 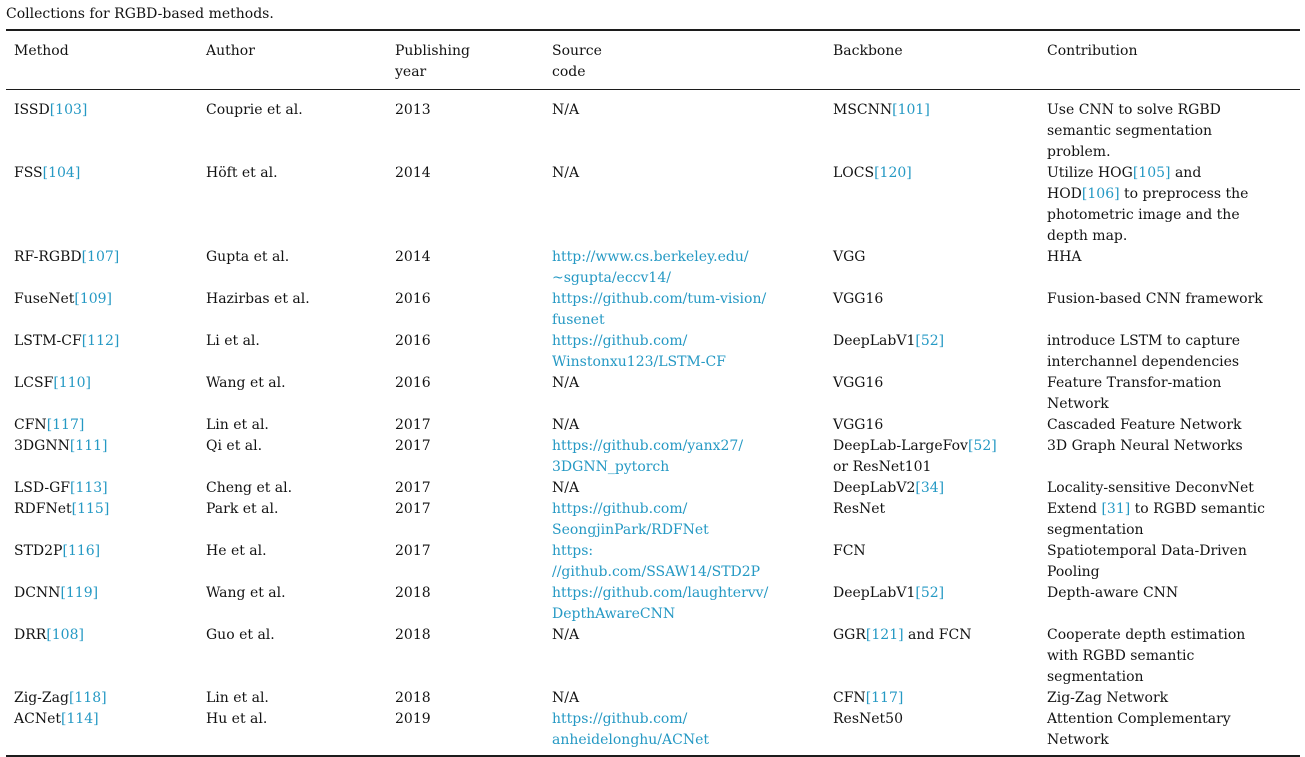 I want to click on cell-source-code: https://github.com/SSAW14/STD2P, so click(x=684, y=562).